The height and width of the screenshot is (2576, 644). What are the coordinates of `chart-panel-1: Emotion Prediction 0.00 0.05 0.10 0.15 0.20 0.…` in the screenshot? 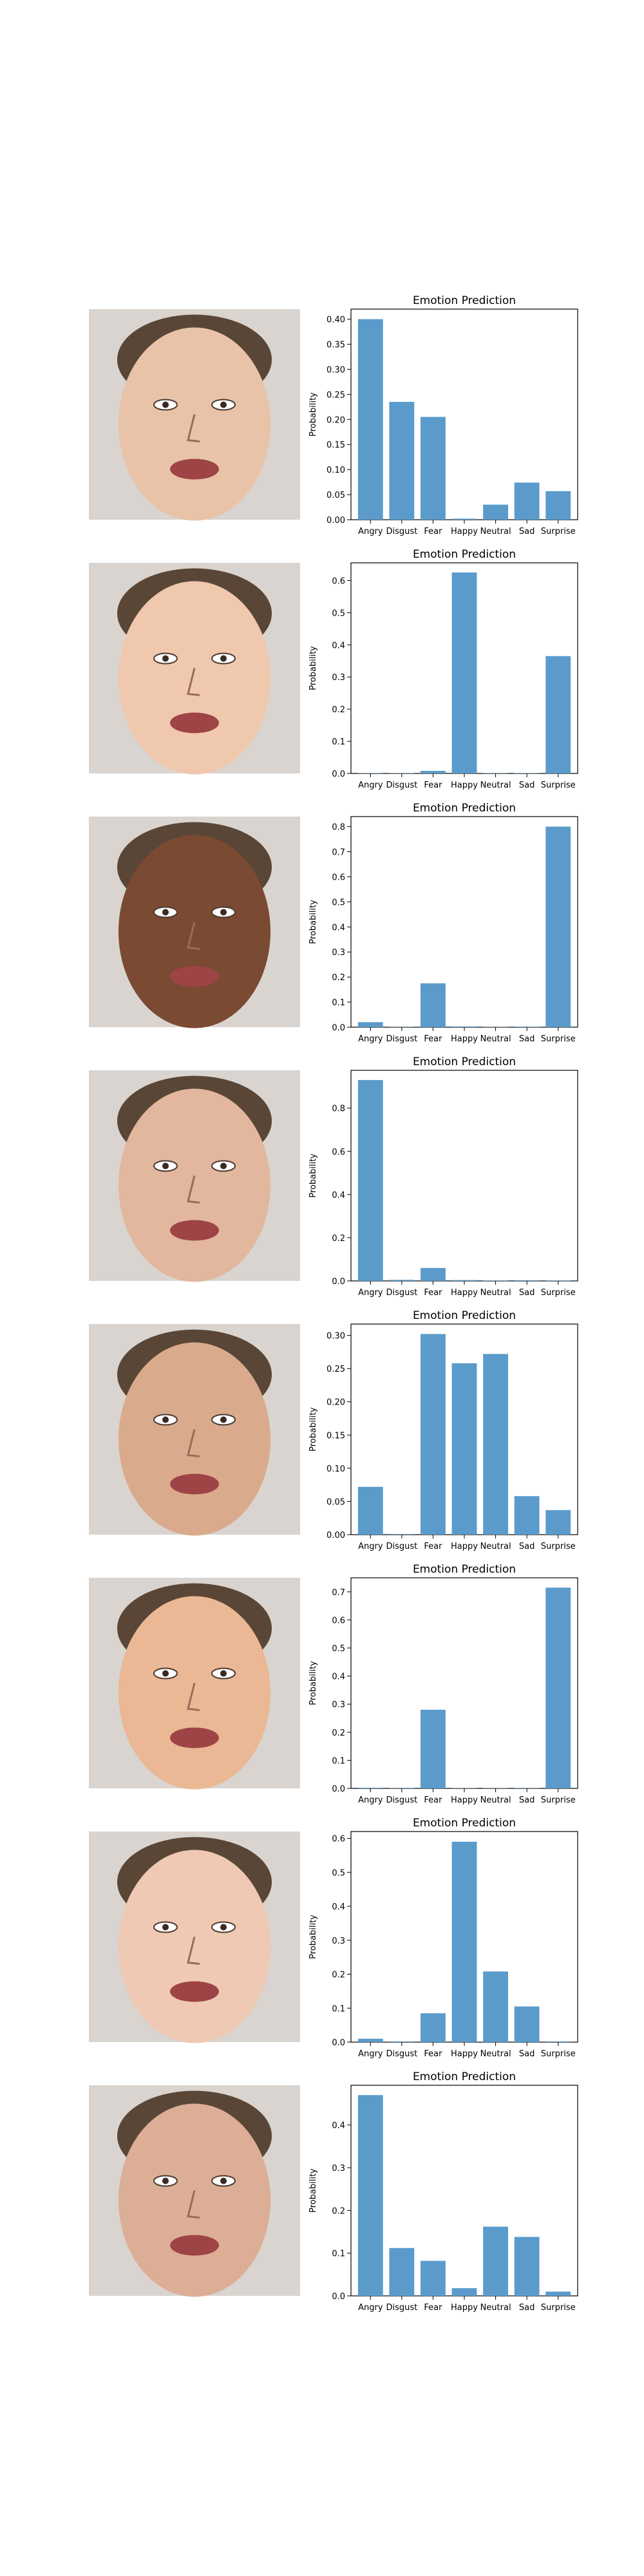 It's located at (334, 415).